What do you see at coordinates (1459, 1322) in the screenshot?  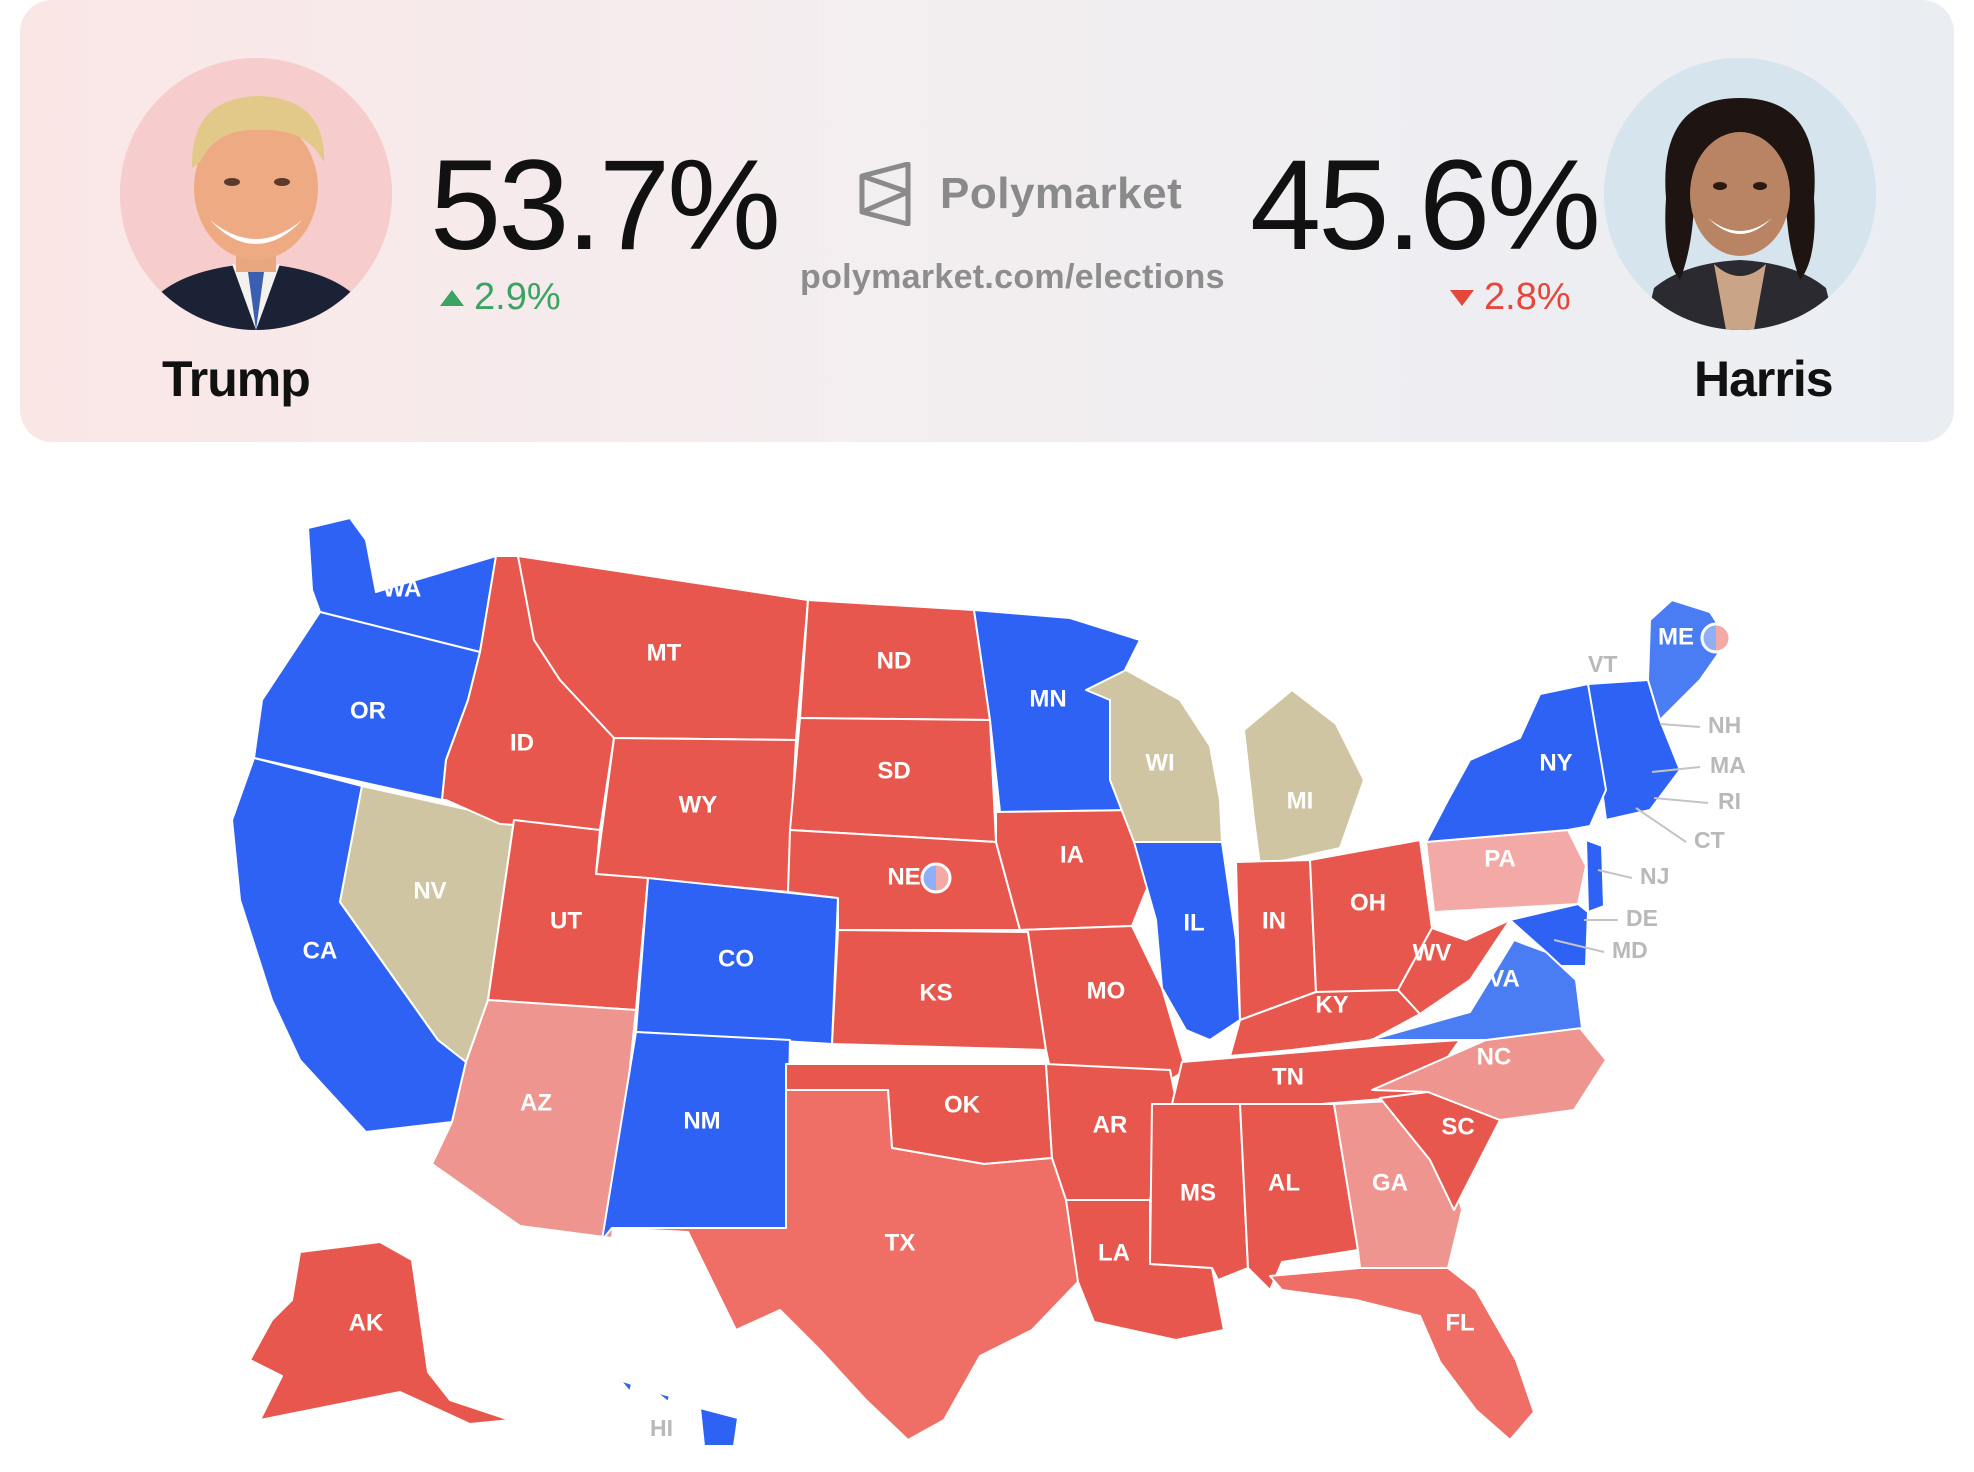 I see `state-label-fl: FL` at bounding box center [1459, 1322].